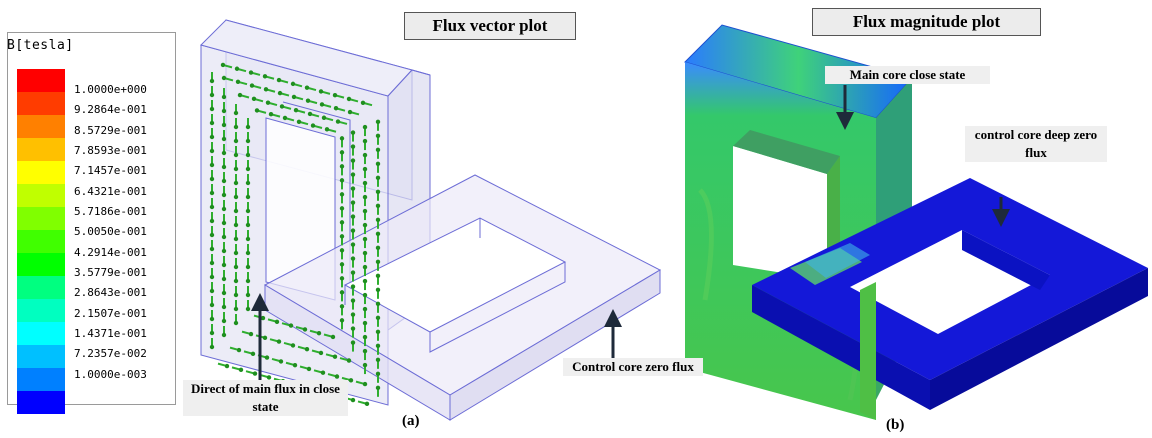 This screenshot has width=1152, height=438. I want to click on panel-a-label: (a), so click(411, 421).